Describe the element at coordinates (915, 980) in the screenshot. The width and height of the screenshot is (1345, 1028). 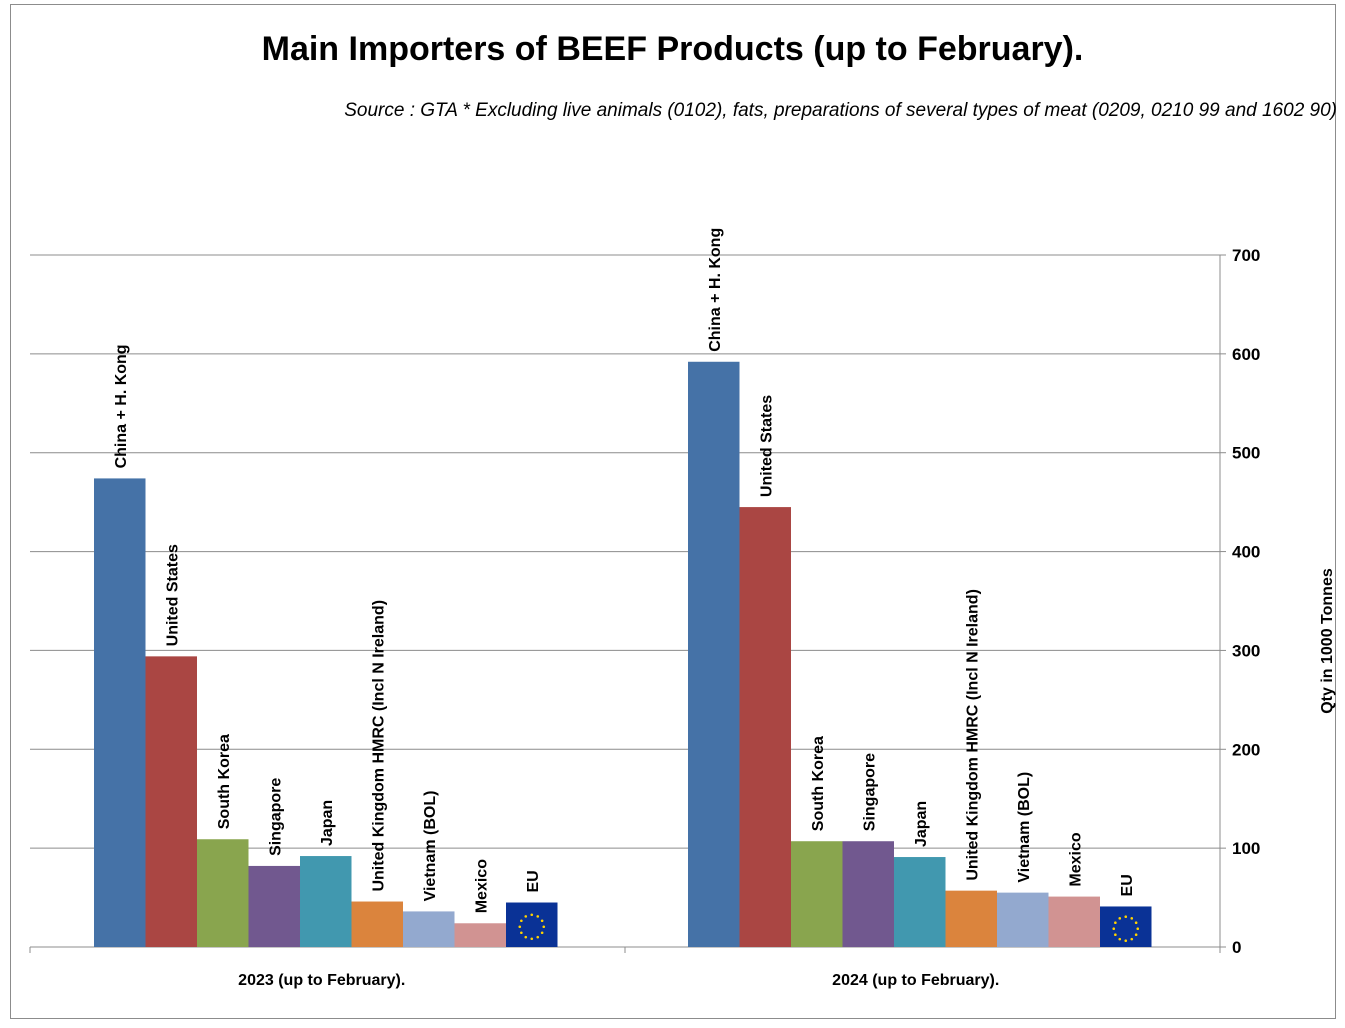
I see `x-category-label: 2024 (up to February).` at that location.